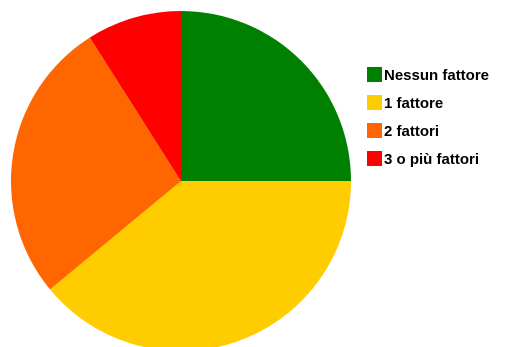 Image resolution: width=532 pixels, height=347 pixels. Describe the element at coordinates (431, 159) in the screenshot. I see `legend-label-3: 3 o più fattori` at that location.